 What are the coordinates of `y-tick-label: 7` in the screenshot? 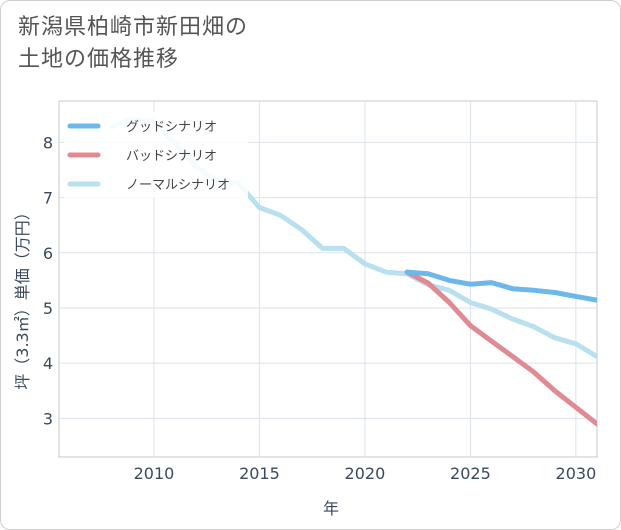 It's located at (48, 198).